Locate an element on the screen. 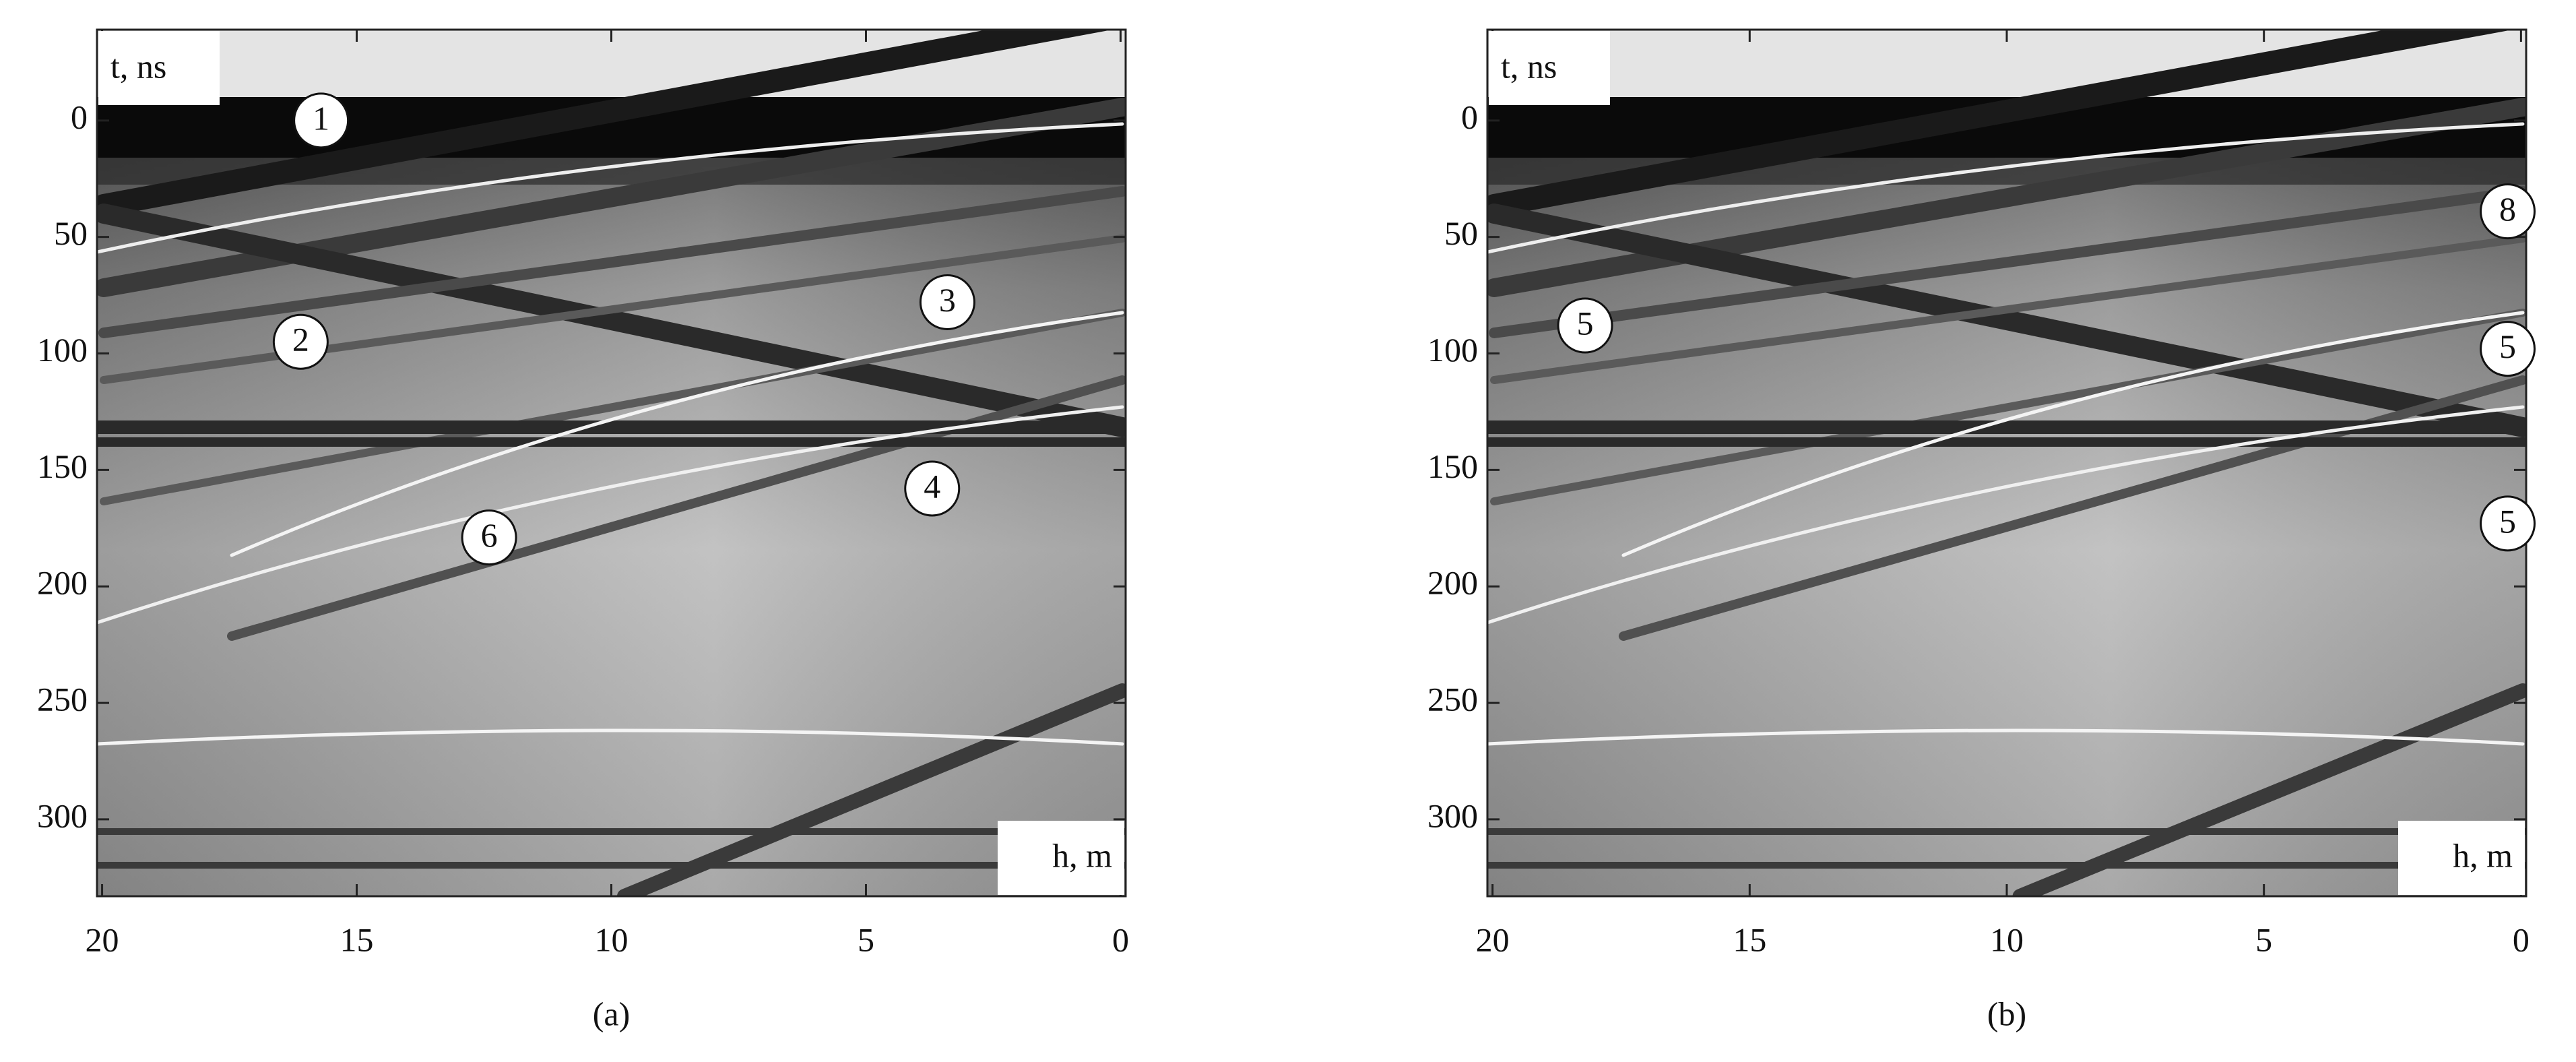 Image resolution: width=2576 pixels, height=1062 pixels. panel-caption: (a) is located at coordinates (612, 1013).